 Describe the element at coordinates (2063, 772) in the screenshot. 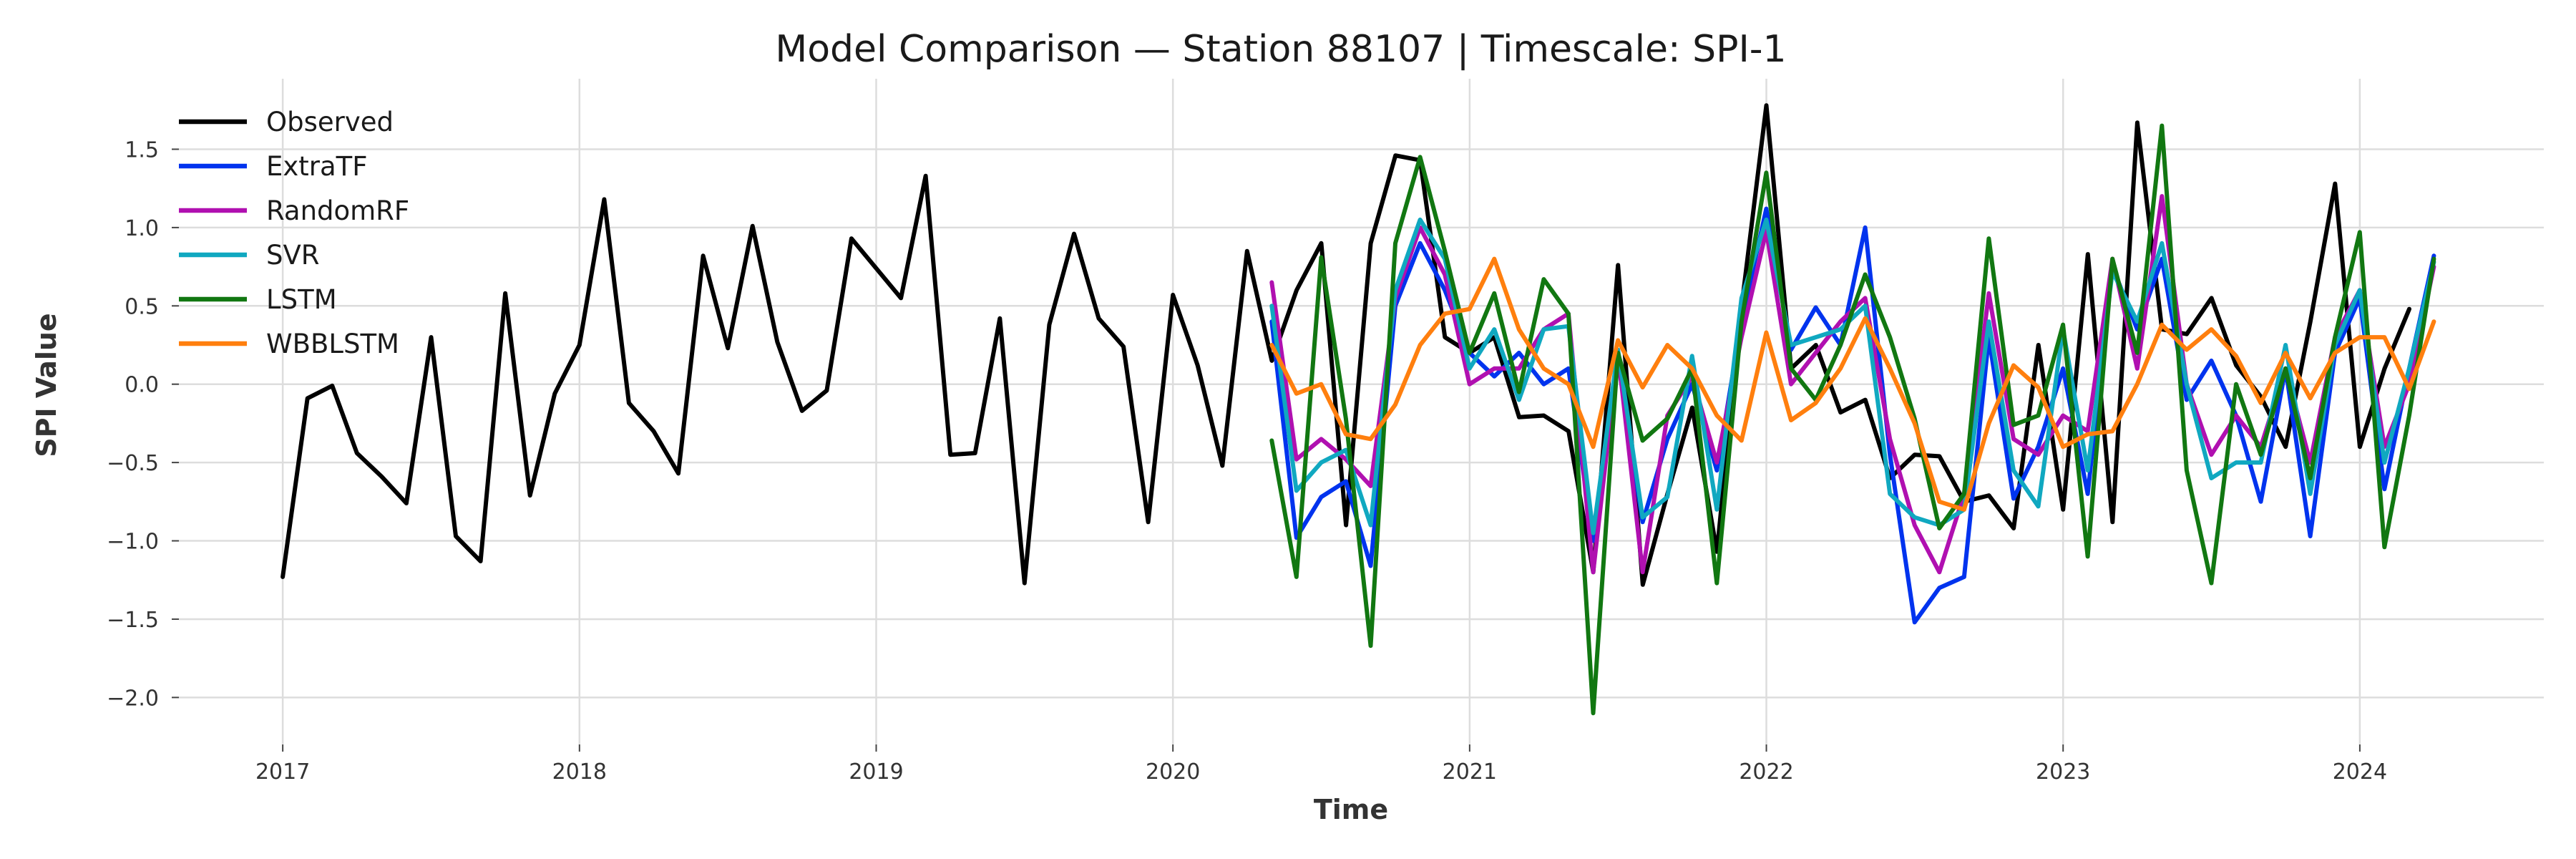

I see `x-tick-label: 2023` at that location.